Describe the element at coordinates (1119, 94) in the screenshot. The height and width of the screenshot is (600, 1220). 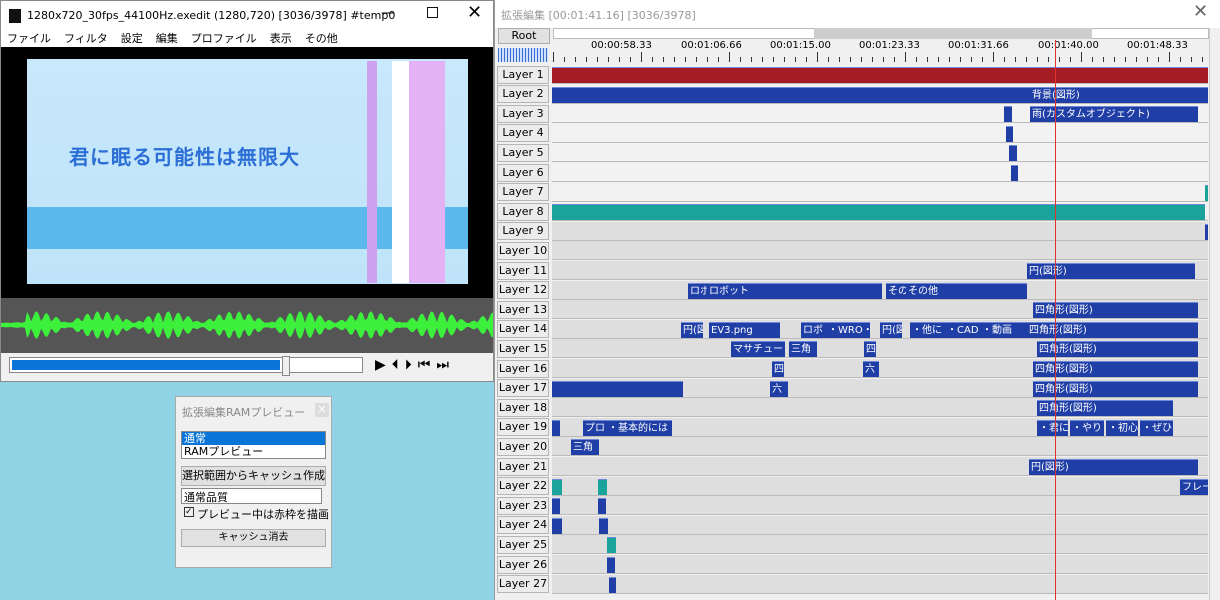
I see `clip: 背景(図形)` at that location.